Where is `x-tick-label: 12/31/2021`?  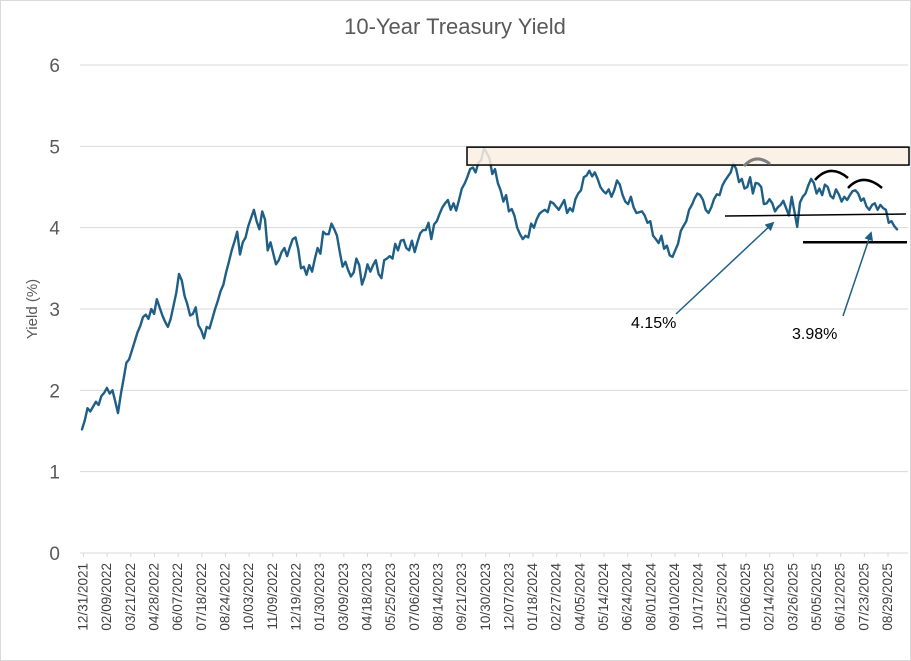
x-tick-label: 12/31/2021 is located at coordinates (83, 597).